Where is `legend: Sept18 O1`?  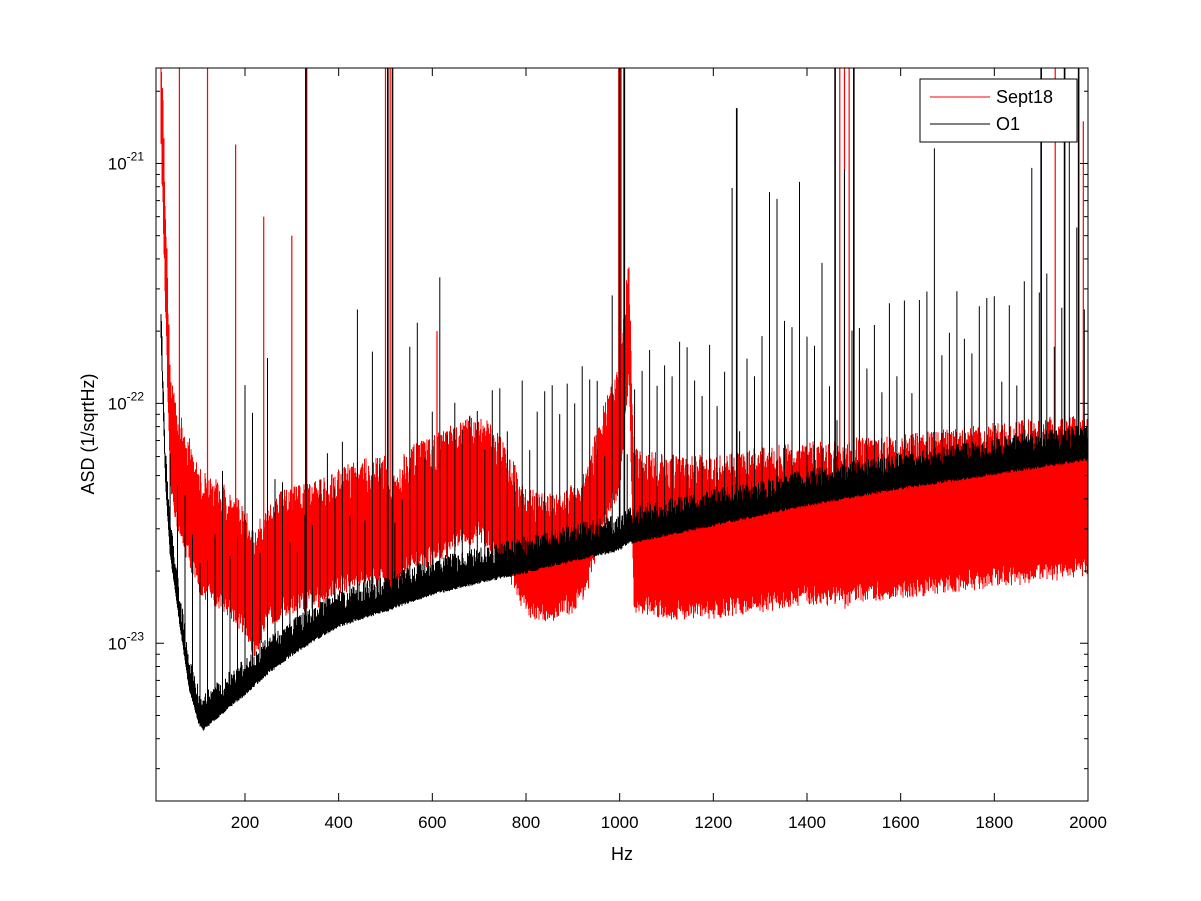 legend: Sept18 O1 is located at coordinates (998, 110).